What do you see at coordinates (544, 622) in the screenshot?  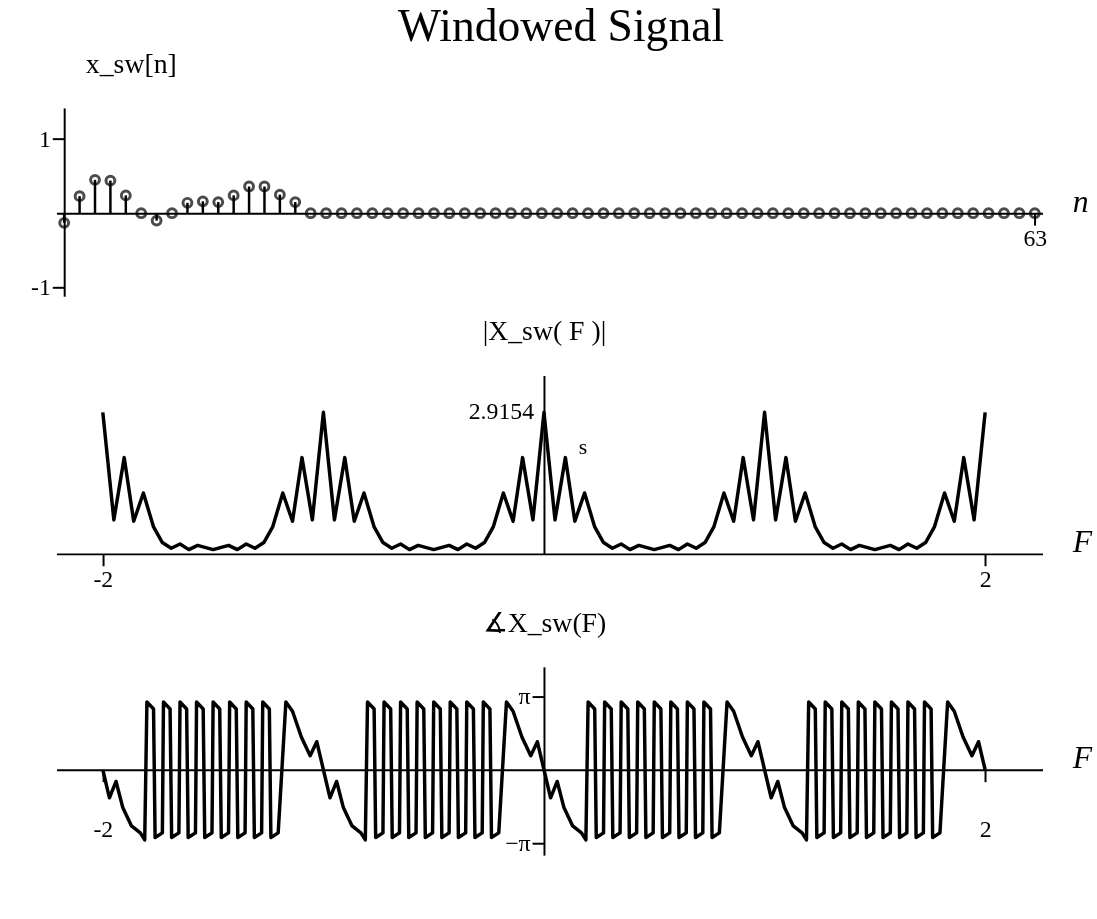 I see `y-axis-title: ∡X_sw(F)` at bounding box center [544, 622].